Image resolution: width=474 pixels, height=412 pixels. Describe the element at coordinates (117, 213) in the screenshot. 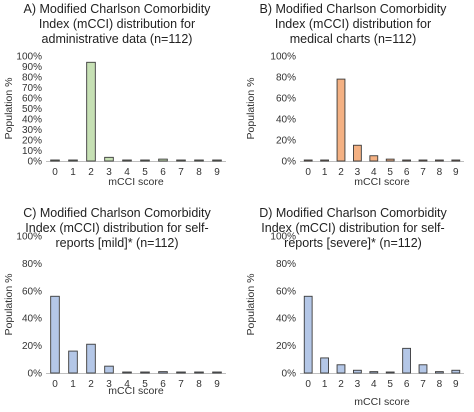

I see `chart-title-line: C) Modified Charlson Comorbidity` at that location.